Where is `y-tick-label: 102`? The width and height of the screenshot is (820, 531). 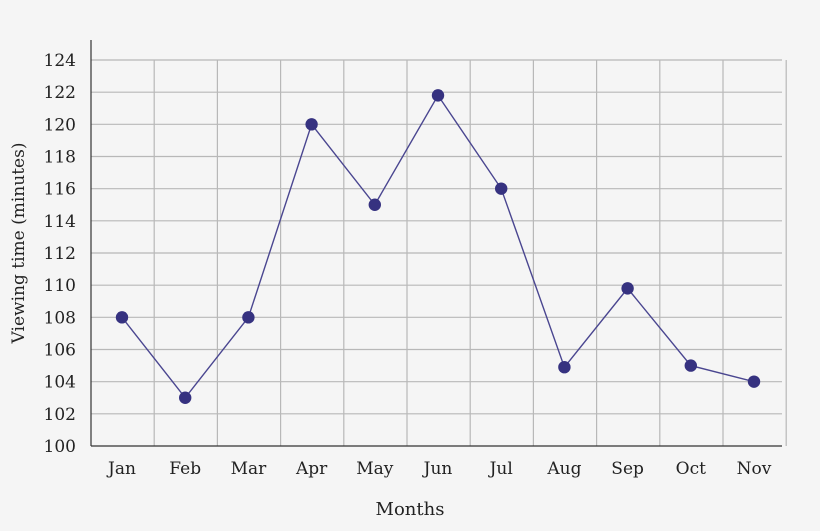
y-tick-label: 102 is located at coordinates (60, 415).